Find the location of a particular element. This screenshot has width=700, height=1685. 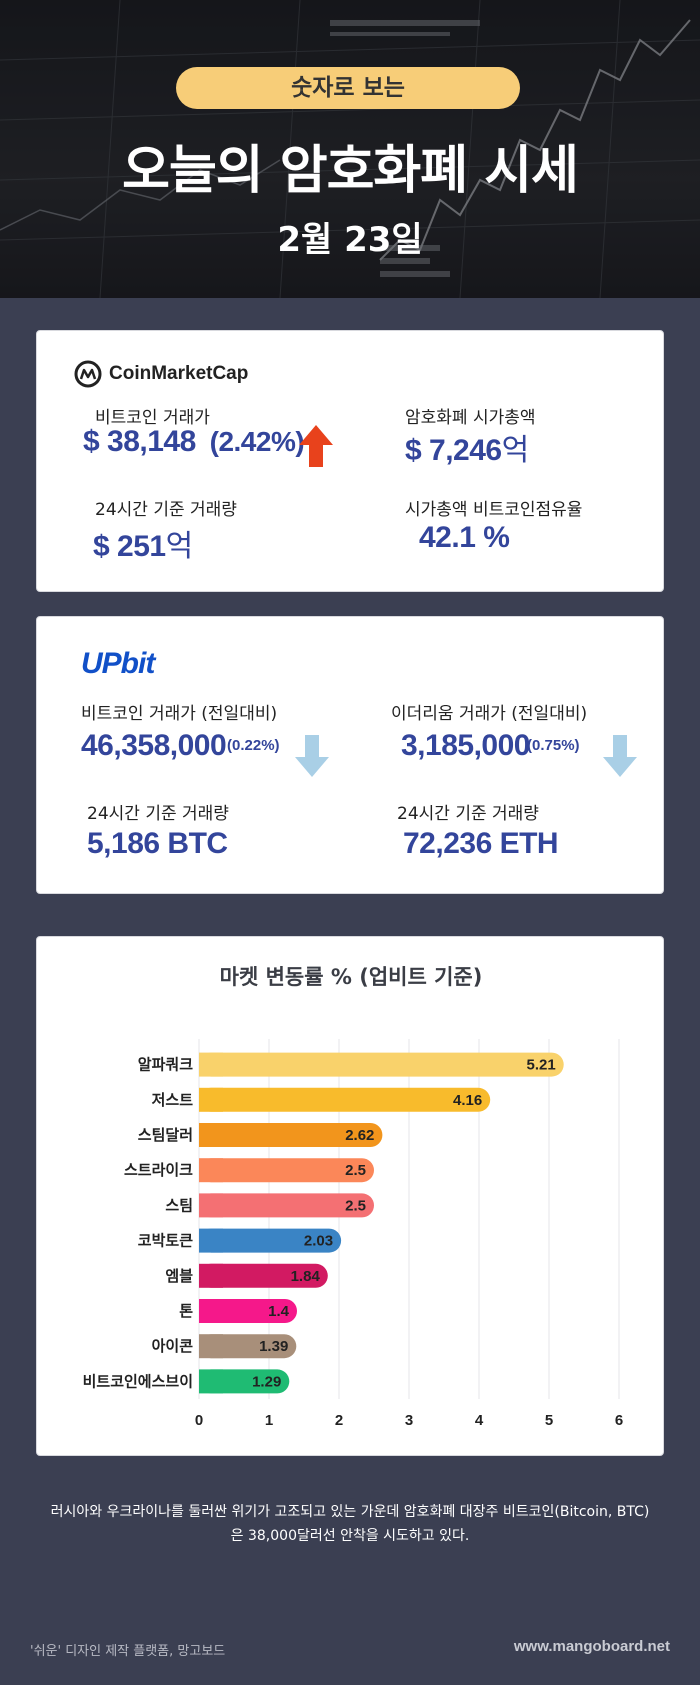

category-label: 스팀 is located at coordinates (179, 1205).